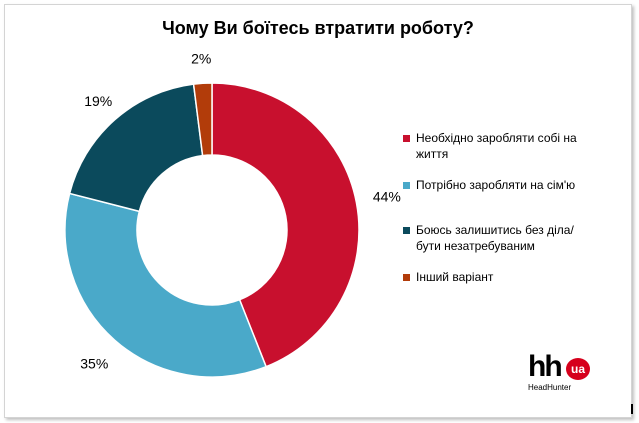 The width and height of the screenshot is (639, 423). I want to click on headhunter-logo: hh ua HeadHunter, so click(564, 376).